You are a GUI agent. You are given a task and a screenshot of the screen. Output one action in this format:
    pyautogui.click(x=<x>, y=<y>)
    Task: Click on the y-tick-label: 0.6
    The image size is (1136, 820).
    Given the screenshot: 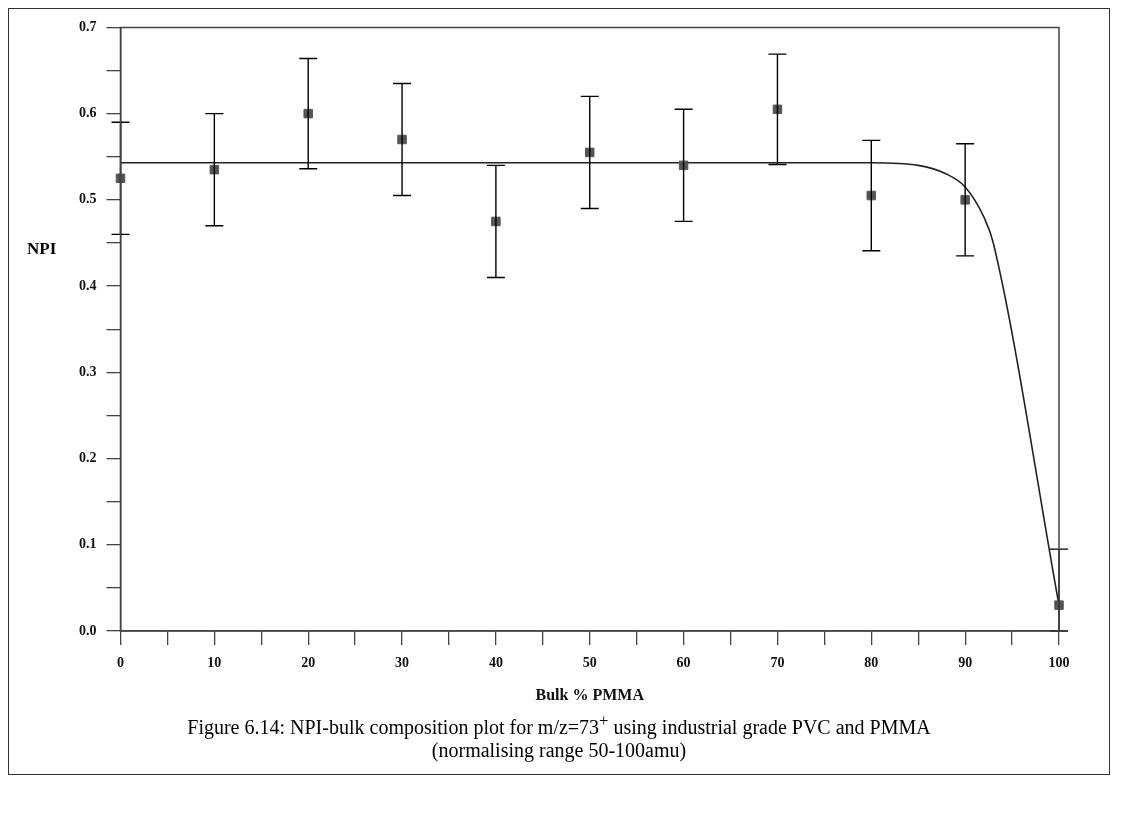 What is the action you would take?
    pyautogui.click(x=88, y=113)
    